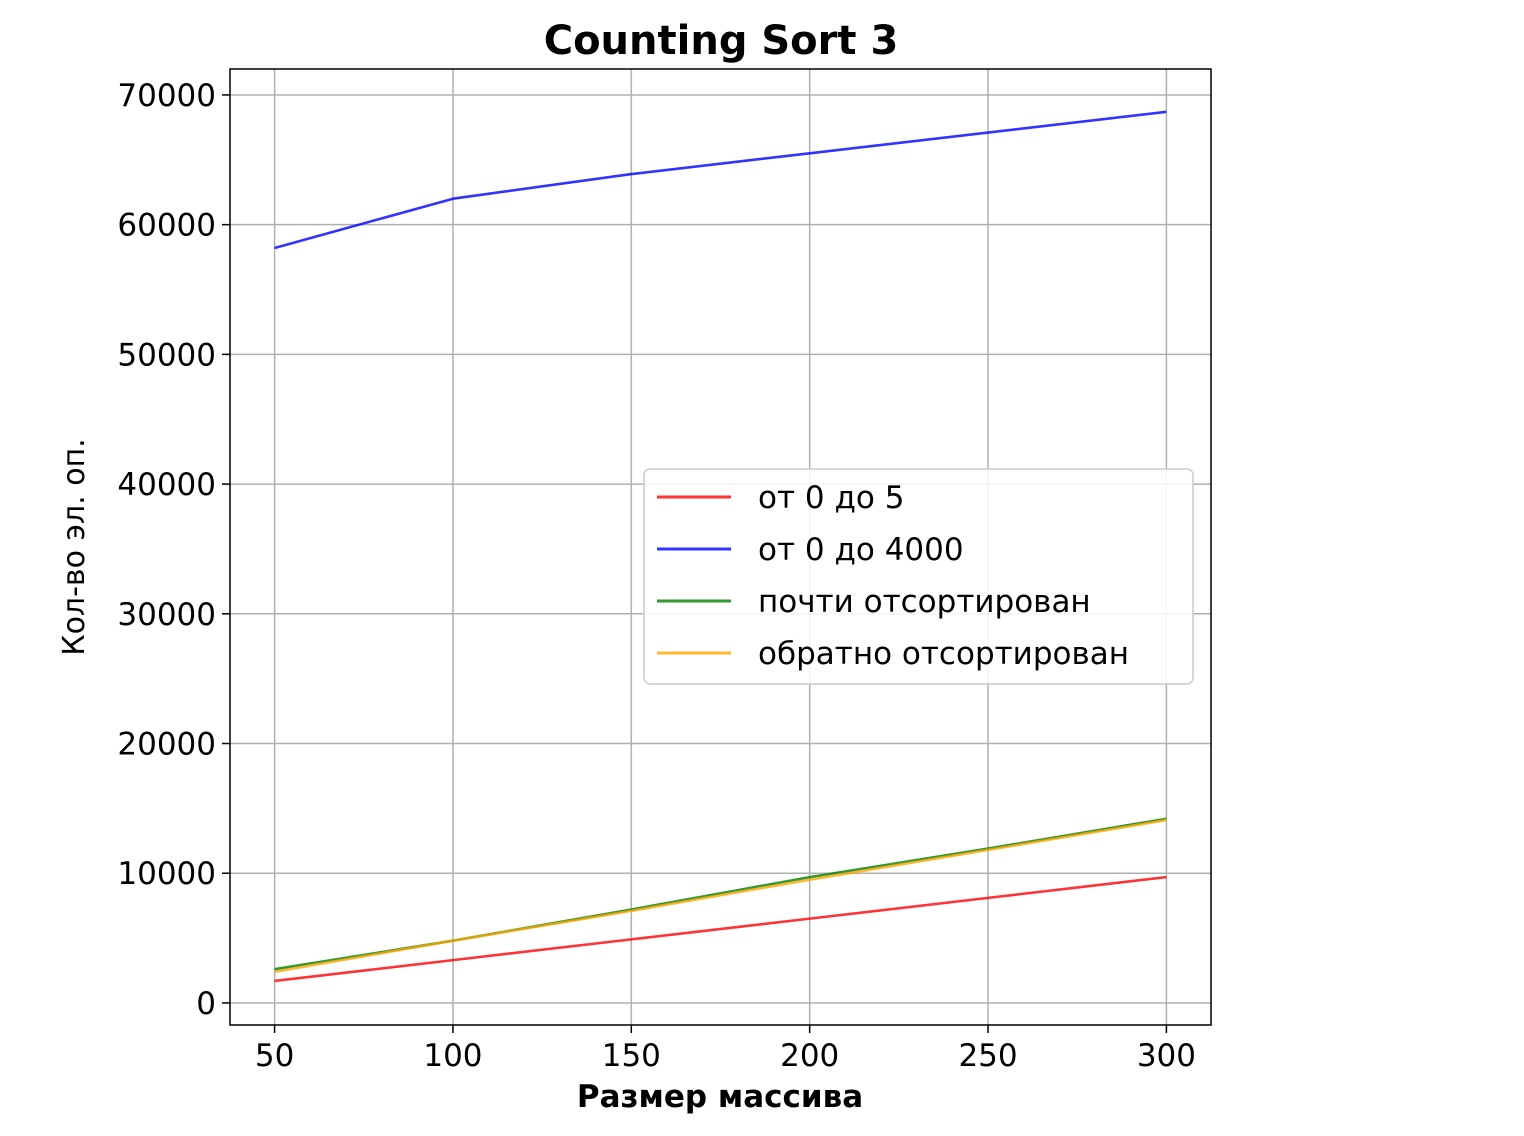 This screenshot has height=1136, width=1524. I want to click on x-tick-label: 200, so click(809, 1056).